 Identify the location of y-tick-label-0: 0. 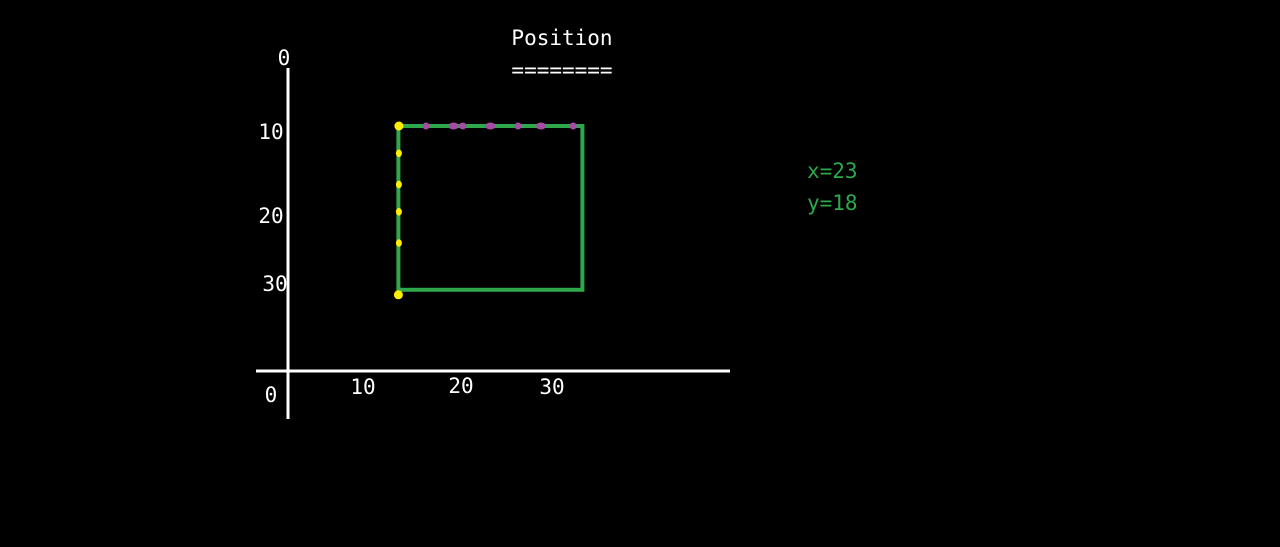
(284, 58).